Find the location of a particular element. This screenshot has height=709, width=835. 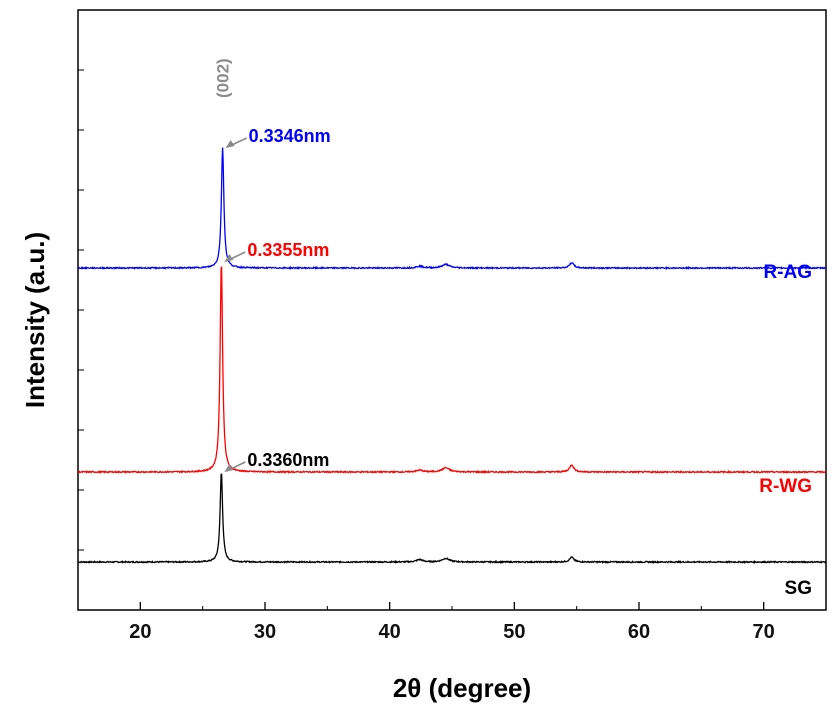

x-tick-label: 70 is located at coordinates (764, 632).